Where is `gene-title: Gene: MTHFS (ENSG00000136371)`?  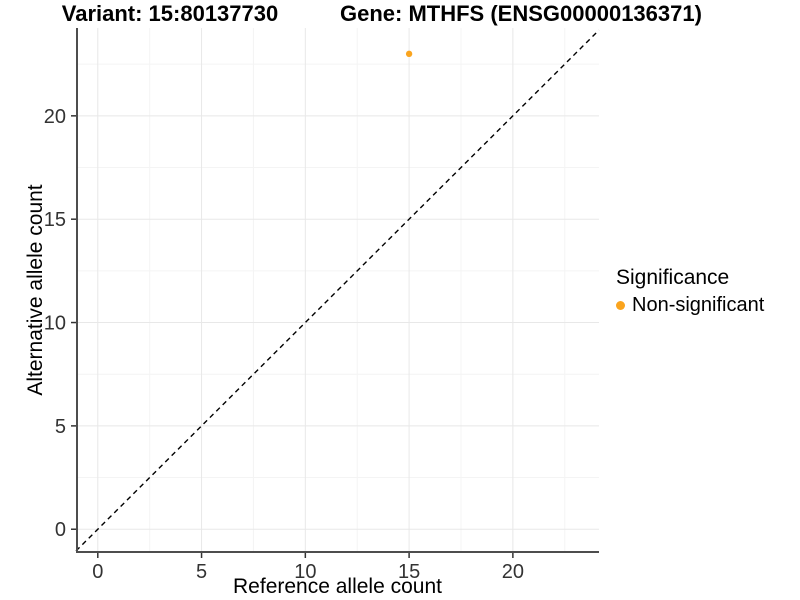 gene-title: Gene: MTHFS (ENSG00000136371) is located at coordinates (521, 13).